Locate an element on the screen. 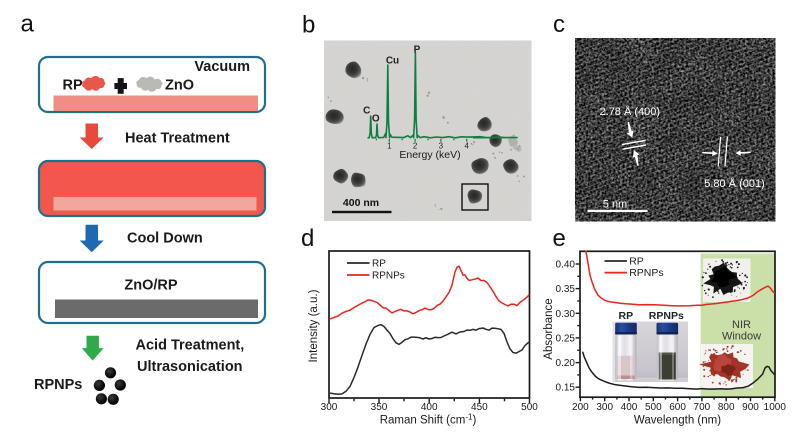 The height and width of the screenshot is (435, 800). svg-text: ZnO is located at coordinates (179, 86).